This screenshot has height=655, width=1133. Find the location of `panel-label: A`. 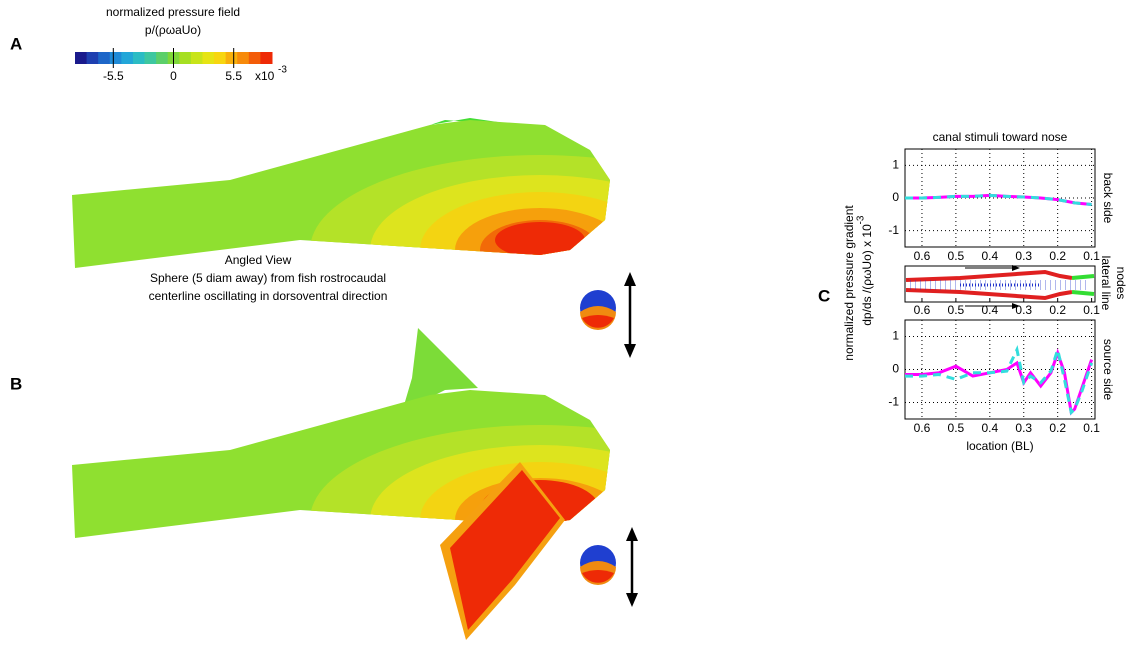

panel-label: A is located at coordinates (16, 43).